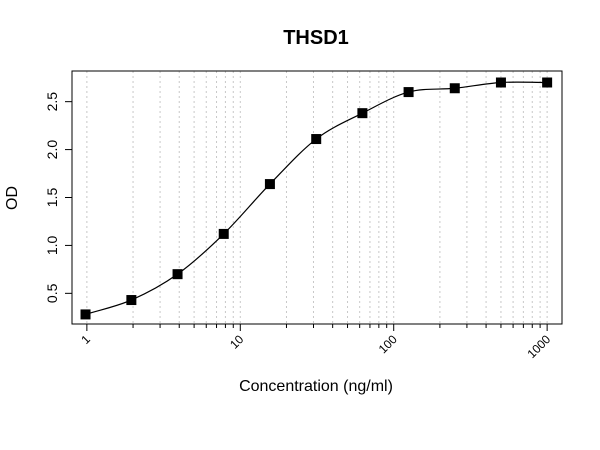  I want to click on x-axis: 1 10 100 1000, so click(315, 342).